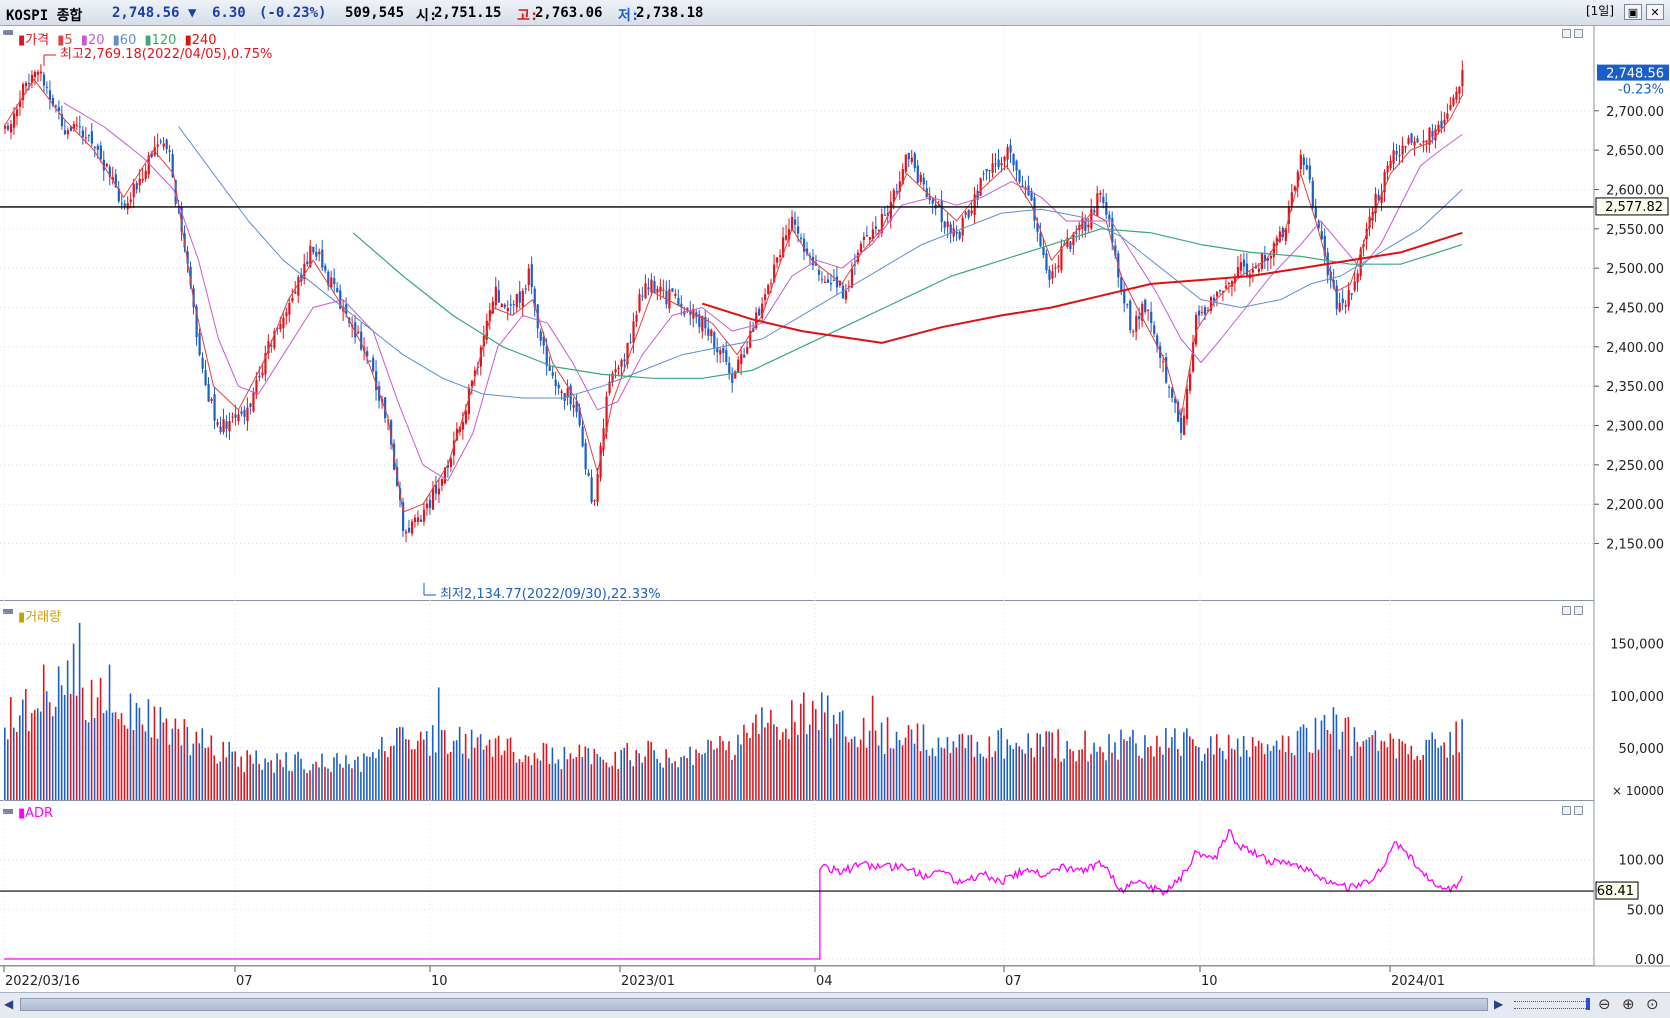 The height and width of the screenshot is (1018, 1670). What do you see at coordinates (1635, 230) in the screenshot?
I see `price-tick-label: 2,550.00` at bounding box center [1635, 230].